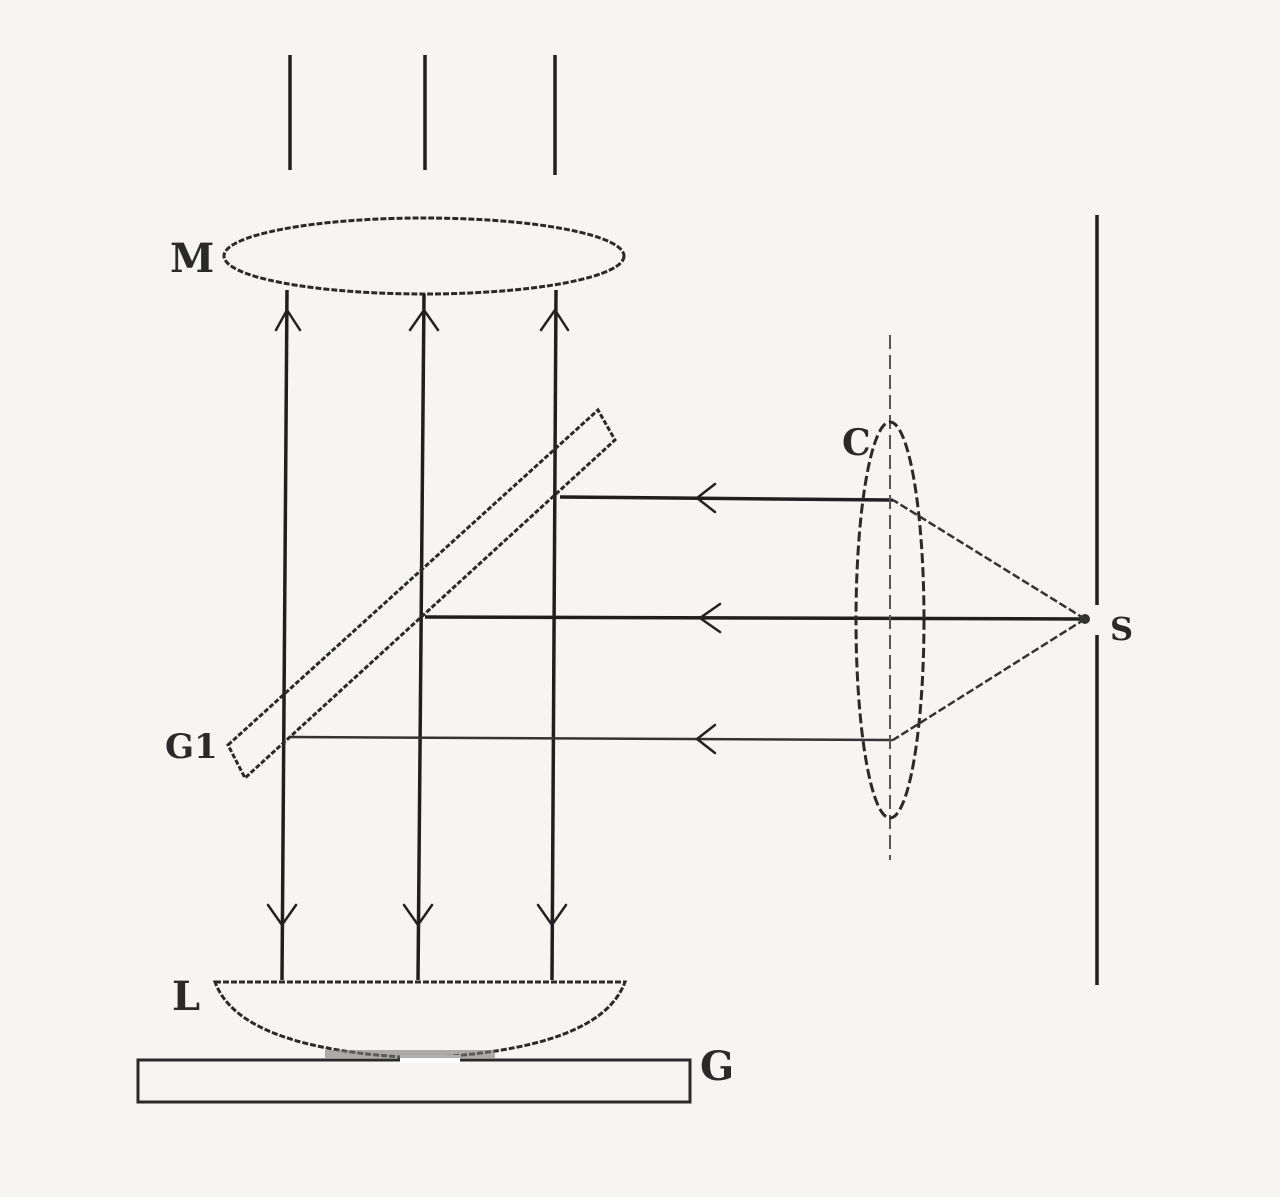  Describe the element at coordinates (420, 1020) in the screenshot. I see `lens-l` at that location.